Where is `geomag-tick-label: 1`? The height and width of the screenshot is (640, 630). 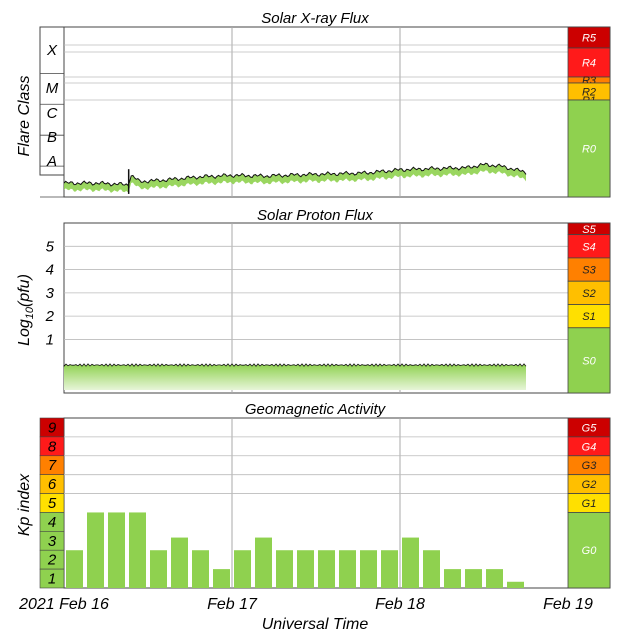
geomag-tick-label: 1 is located at coordinates (52, 579).